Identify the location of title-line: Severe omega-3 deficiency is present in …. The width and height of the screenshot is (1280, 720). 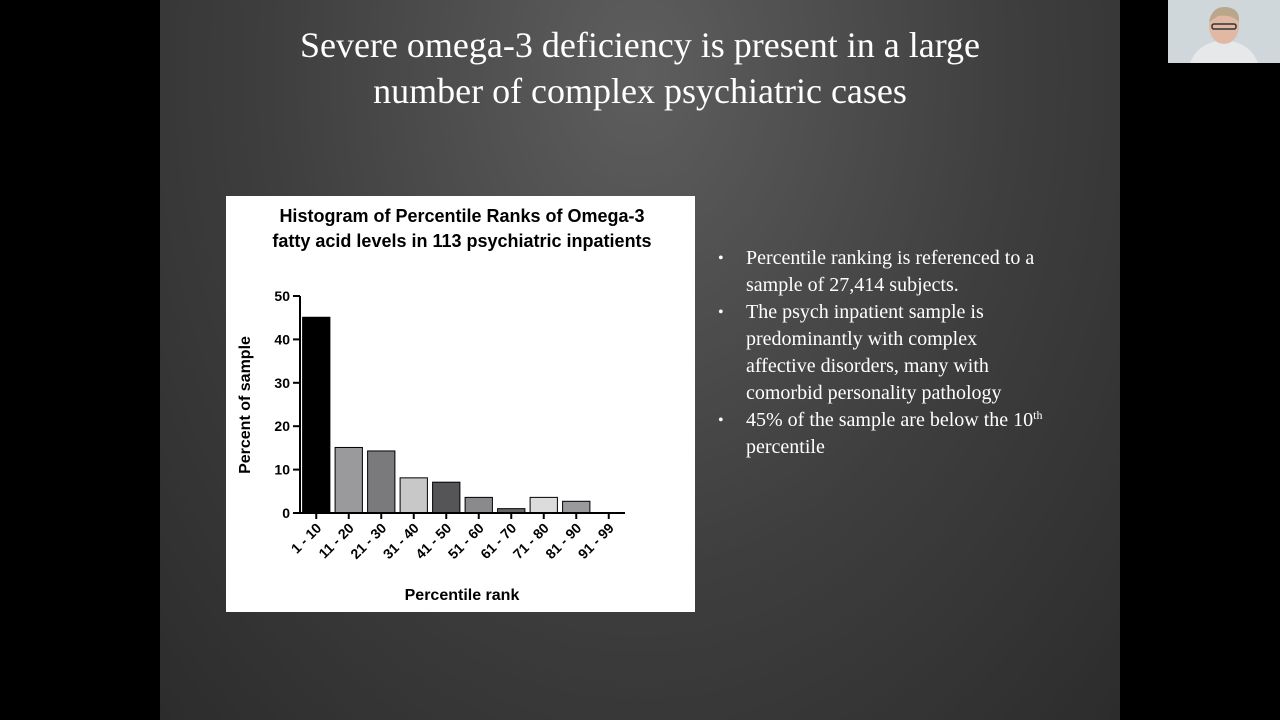
(640, 45).